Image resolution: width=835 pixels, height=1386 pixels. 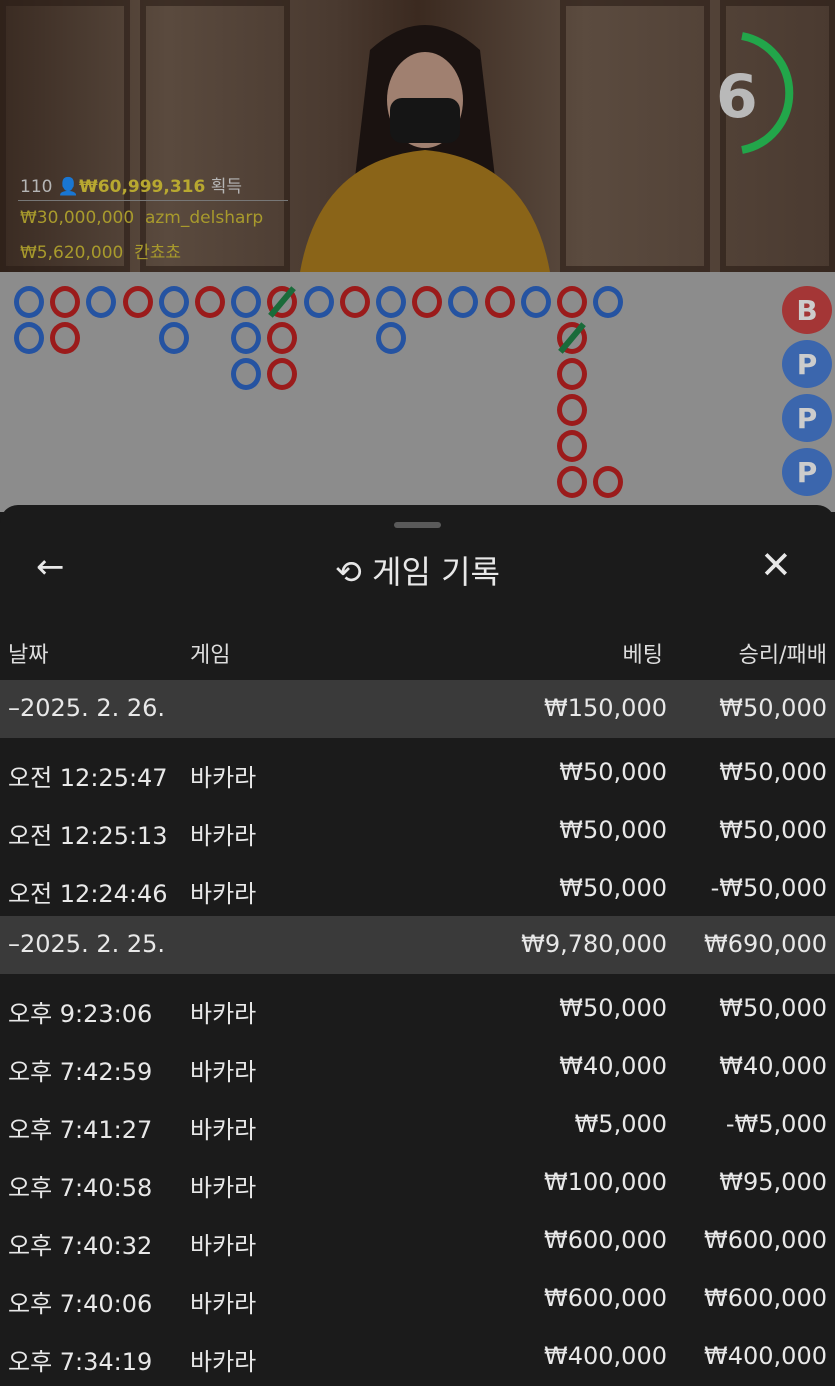 What do you see at coordinates (417, 773) in the screenshot?
I see `history-row: 오전 12:25:47 바카라 ₩50,000 ₩50,000` at bounding box center [417, 773].